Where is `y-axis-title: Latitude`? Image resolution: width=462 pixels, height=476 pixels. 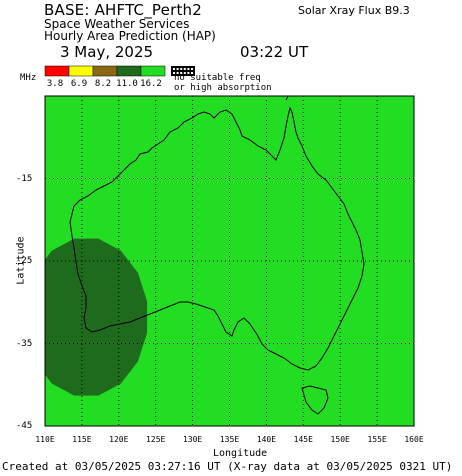 y-axis-title: Latitude is located at coordinates (21, 260).